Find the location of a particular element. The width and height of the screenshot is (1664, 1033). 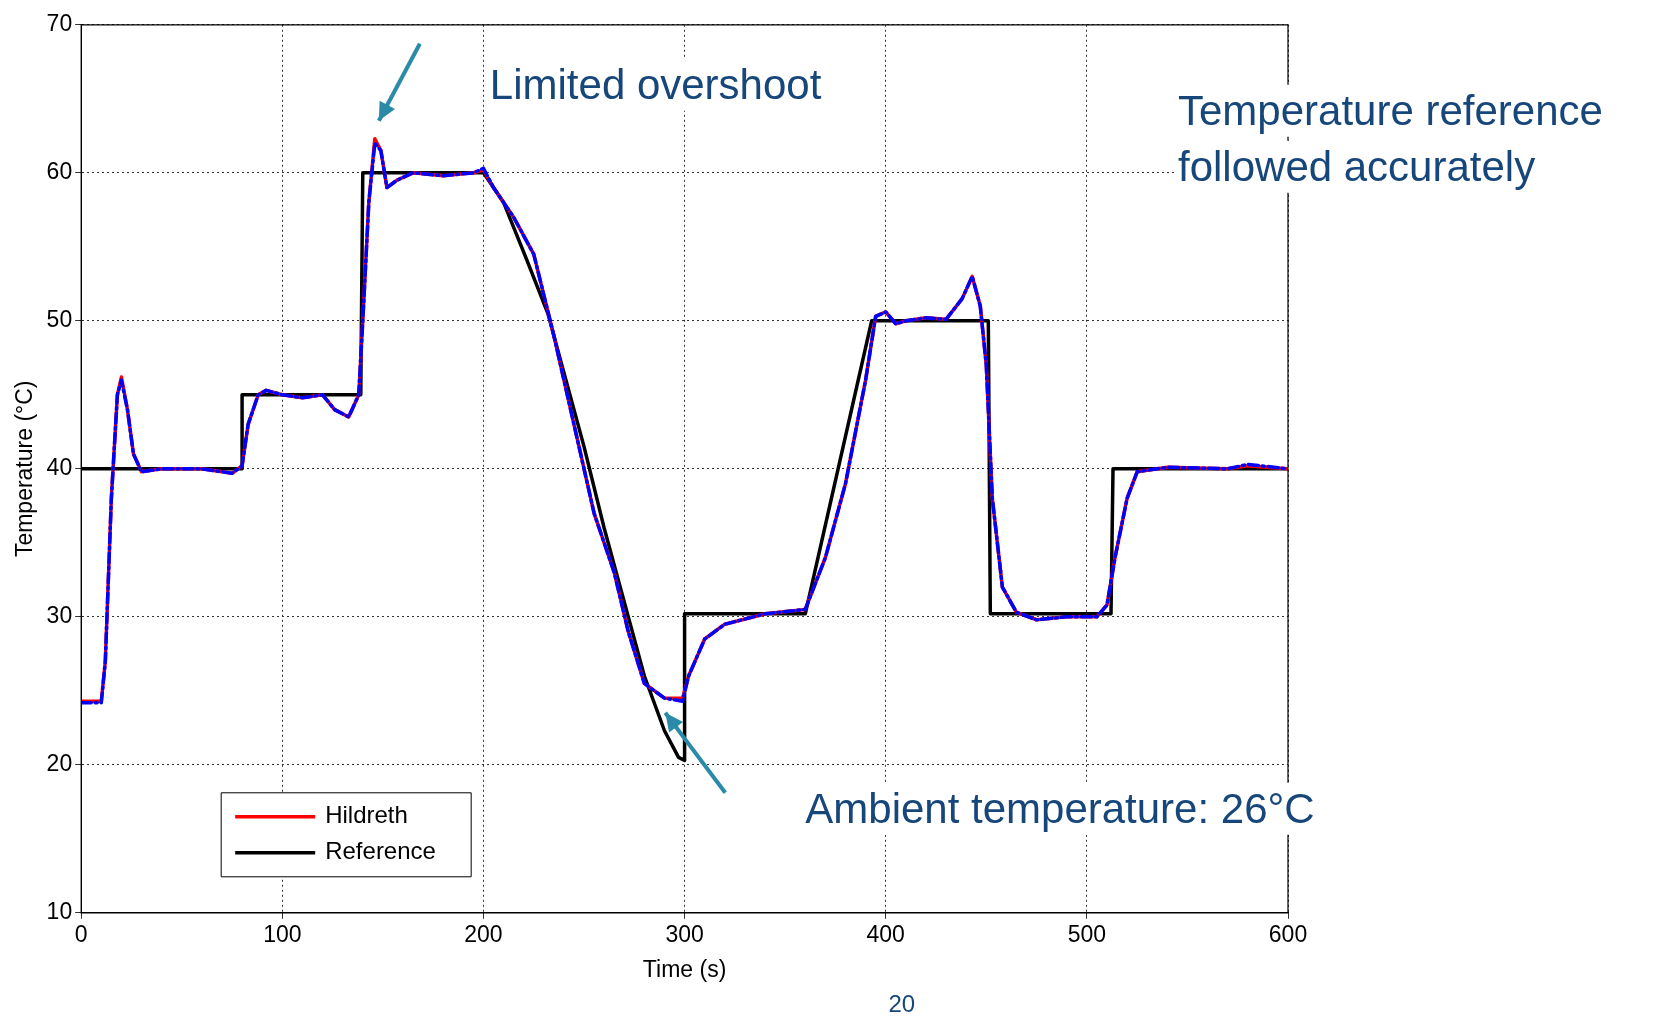

y-tick-label: 10 is located at coordinates (59, 911).